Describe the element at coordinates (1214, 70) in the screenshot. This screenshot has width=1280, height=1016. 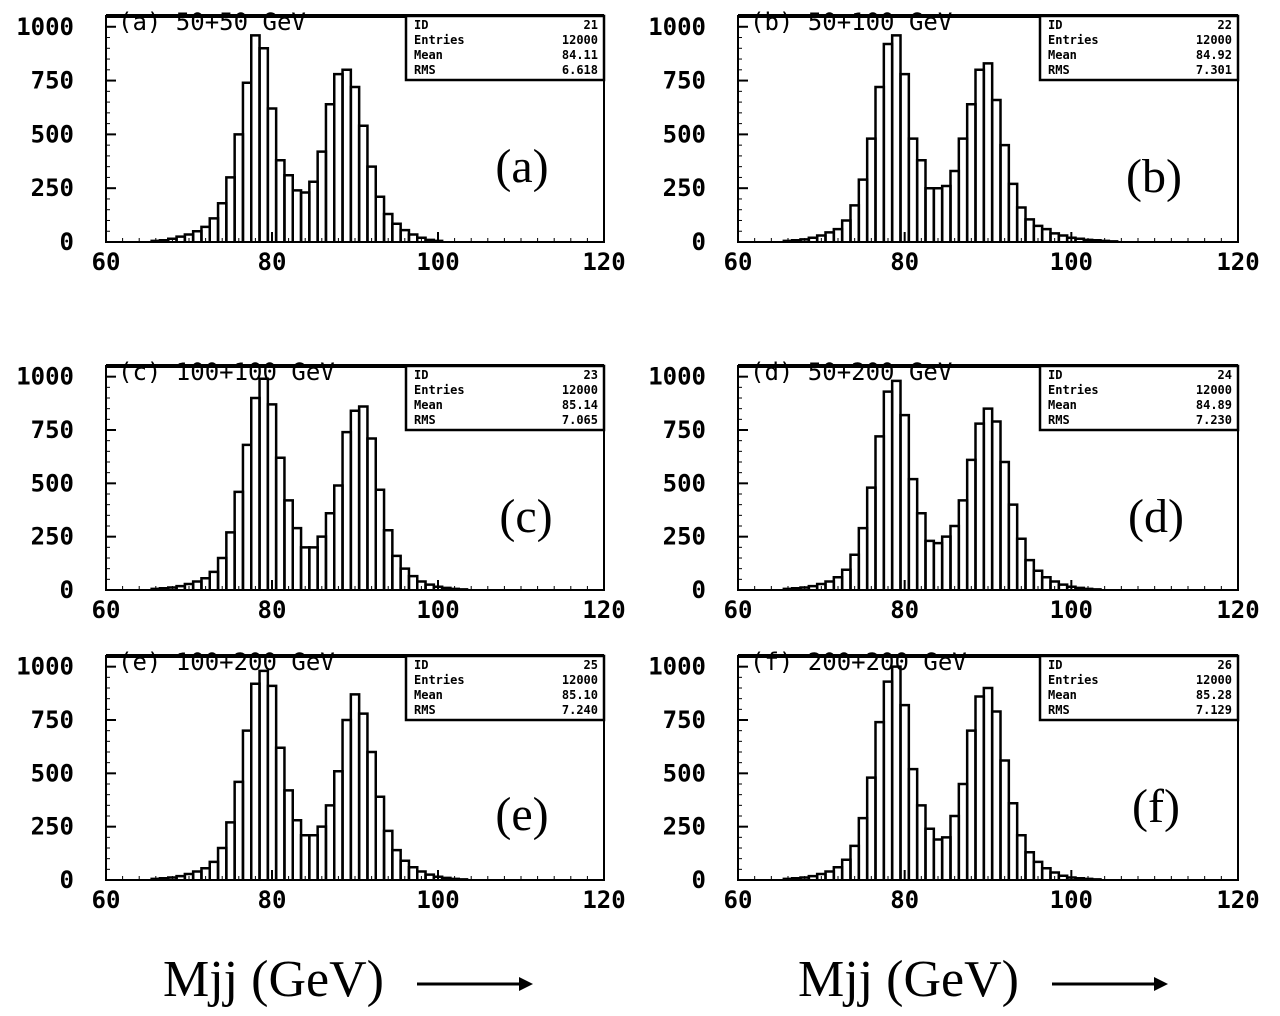
I see `stats-value: 7.301` at that location.